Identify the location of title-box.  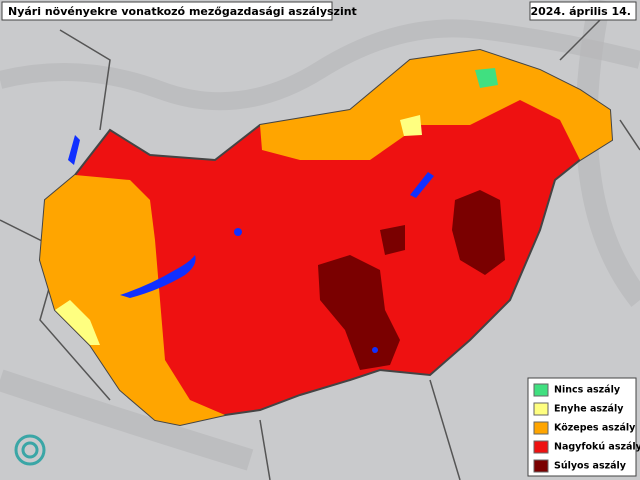
(167, 11).